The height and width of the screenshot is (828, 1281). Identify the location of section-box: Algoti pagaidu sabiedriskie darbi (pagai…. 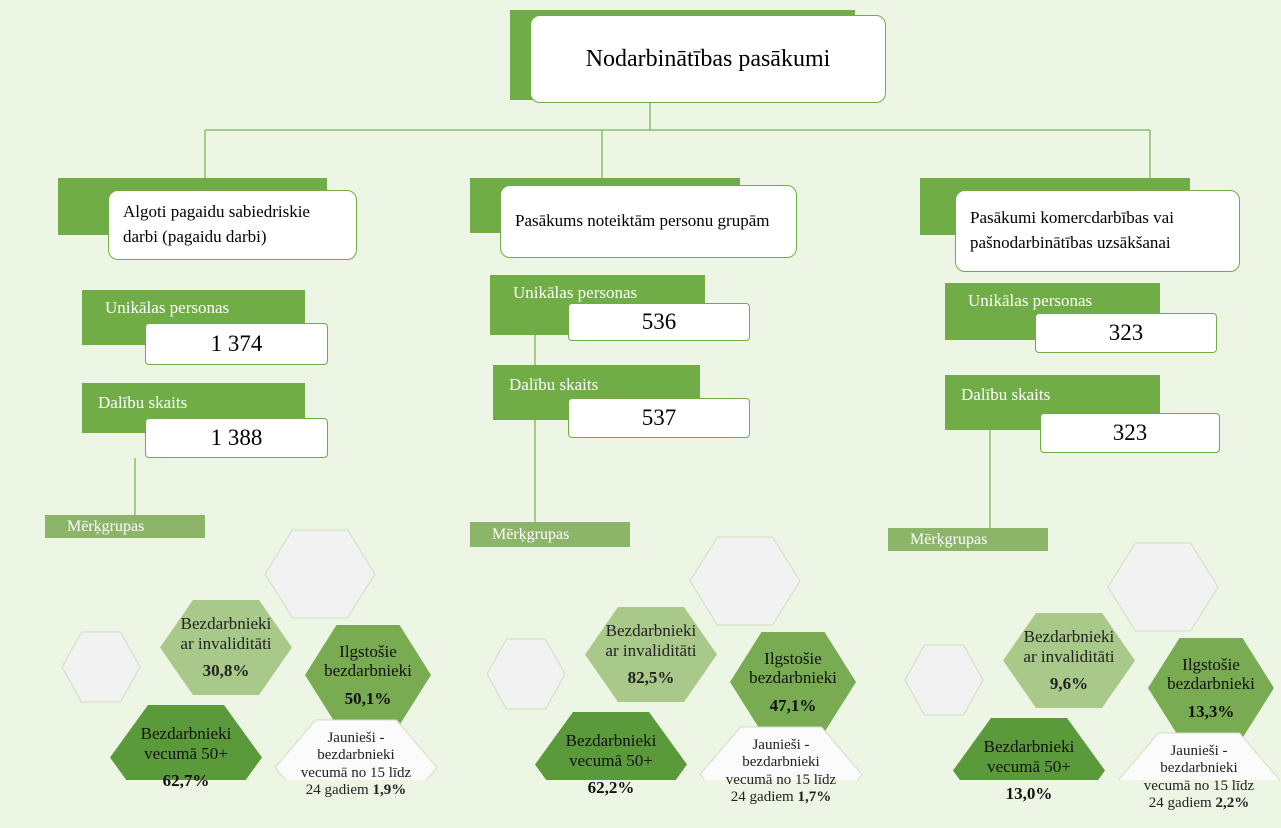
(232, 225).